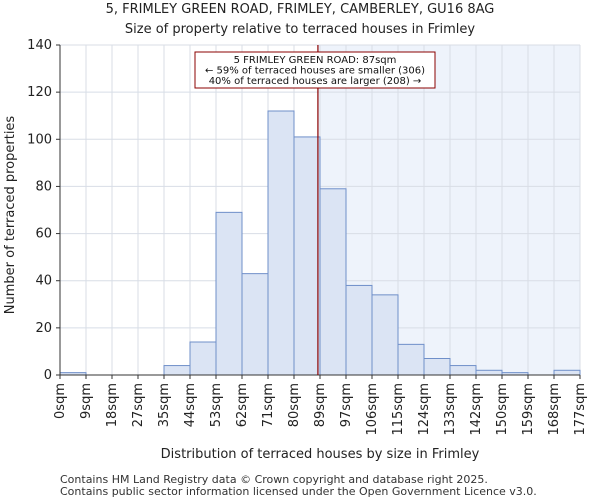 The width and height of the screenshot is (600, 500). I want to click on x-tick-label-115sqm: 115sqm, so click(398, 409).